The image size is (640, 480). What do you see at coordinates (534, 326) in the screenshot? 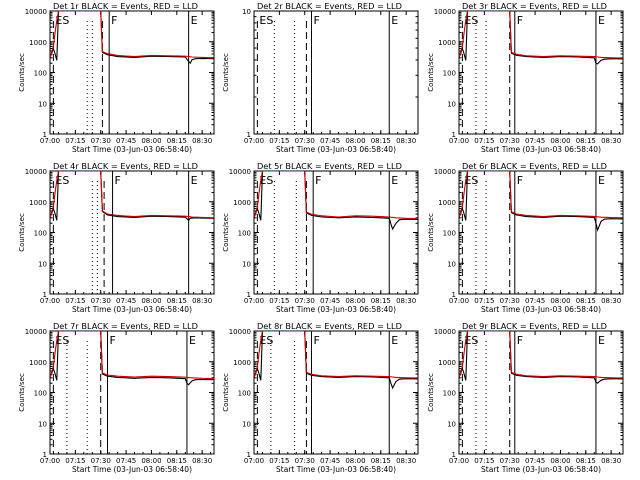
I see `panel-title: Det 9r BLACK = Events, RED = LLD` at bounding box center [534, 326].